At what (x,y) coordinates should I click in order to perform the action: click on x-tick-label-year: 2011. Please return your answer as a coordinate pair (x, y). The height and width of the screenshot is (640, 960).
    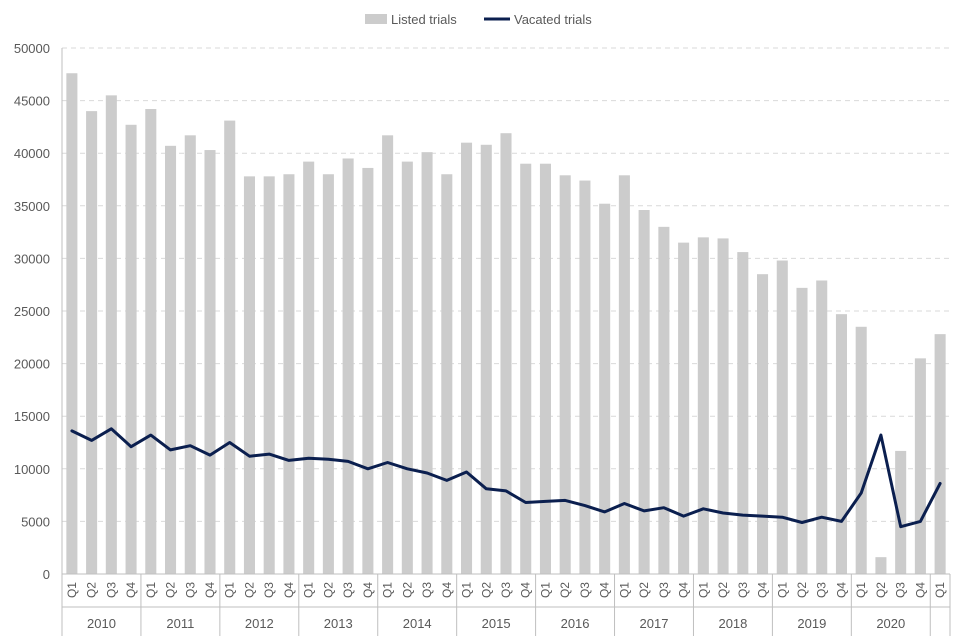
    Looking at the image, I should click on (180, 623).